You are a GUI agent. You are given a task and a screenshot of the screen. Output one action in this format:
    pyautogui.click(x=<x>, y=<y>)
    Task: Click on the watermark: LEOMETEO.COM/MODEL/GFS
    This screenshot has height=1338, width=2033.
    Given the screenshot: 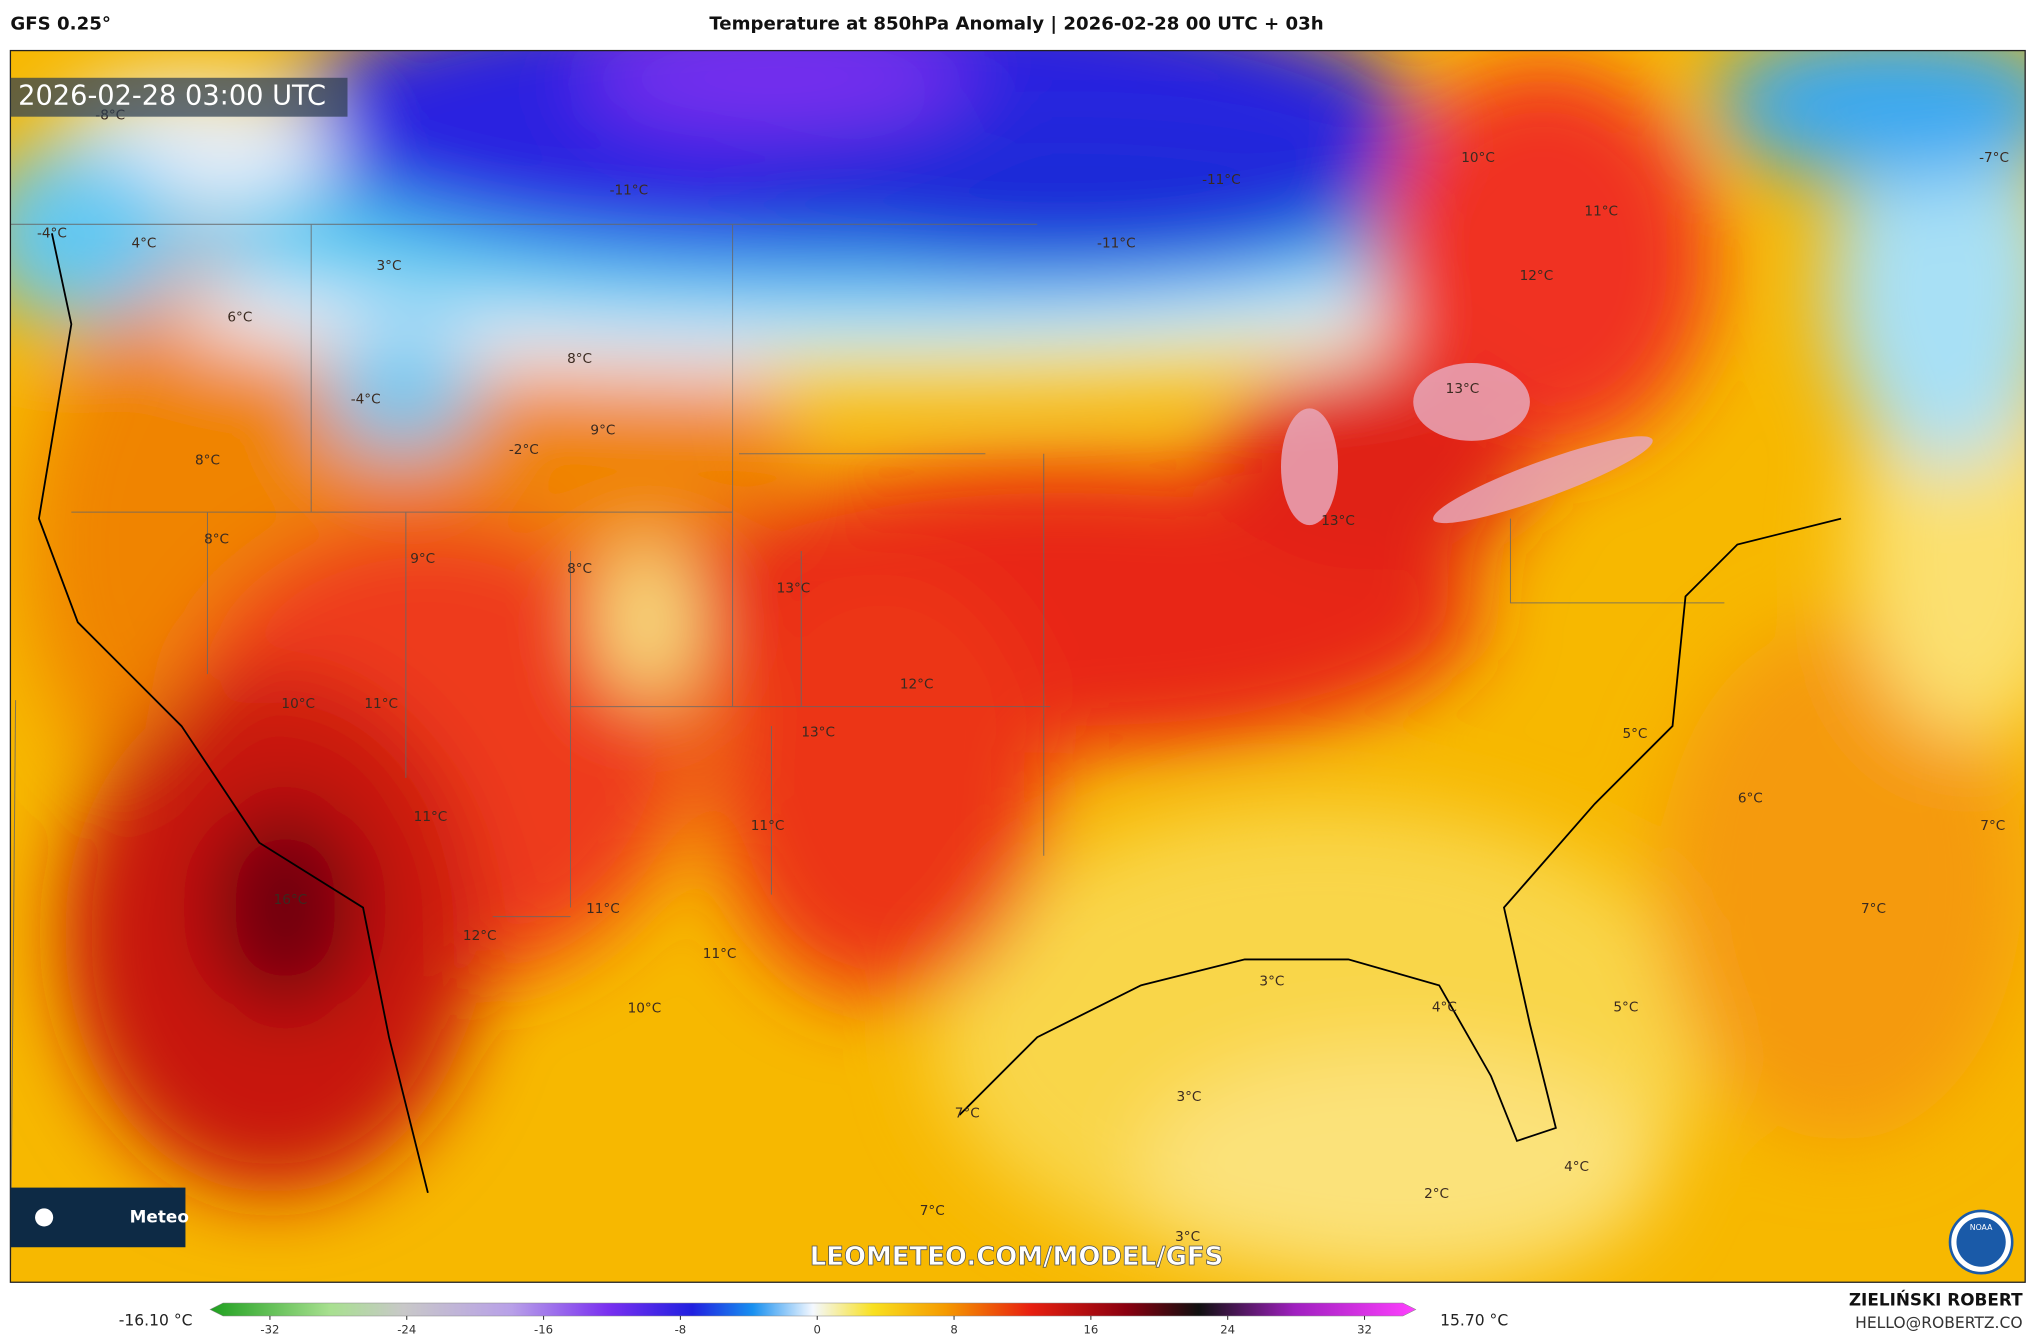 What is the action you would take?
    pyautogui.click(x=1016, y=1257)
    